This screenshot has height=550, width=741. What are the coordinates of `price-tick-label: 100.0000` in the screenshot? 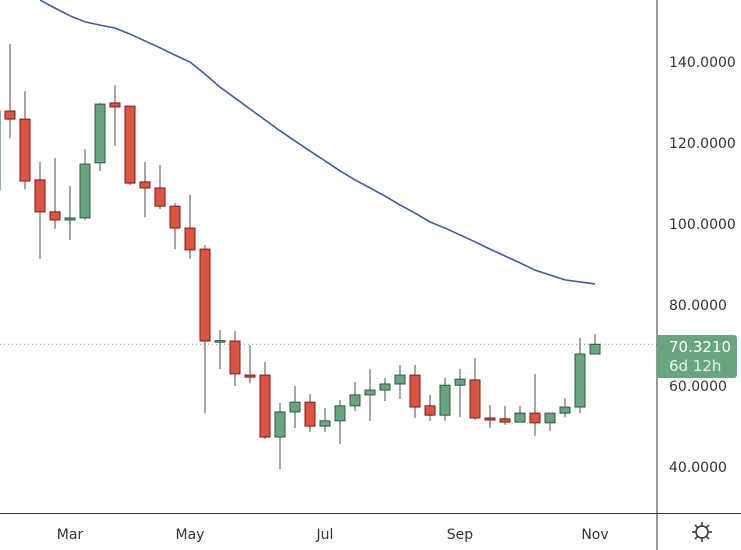 It's located at (702, 225).